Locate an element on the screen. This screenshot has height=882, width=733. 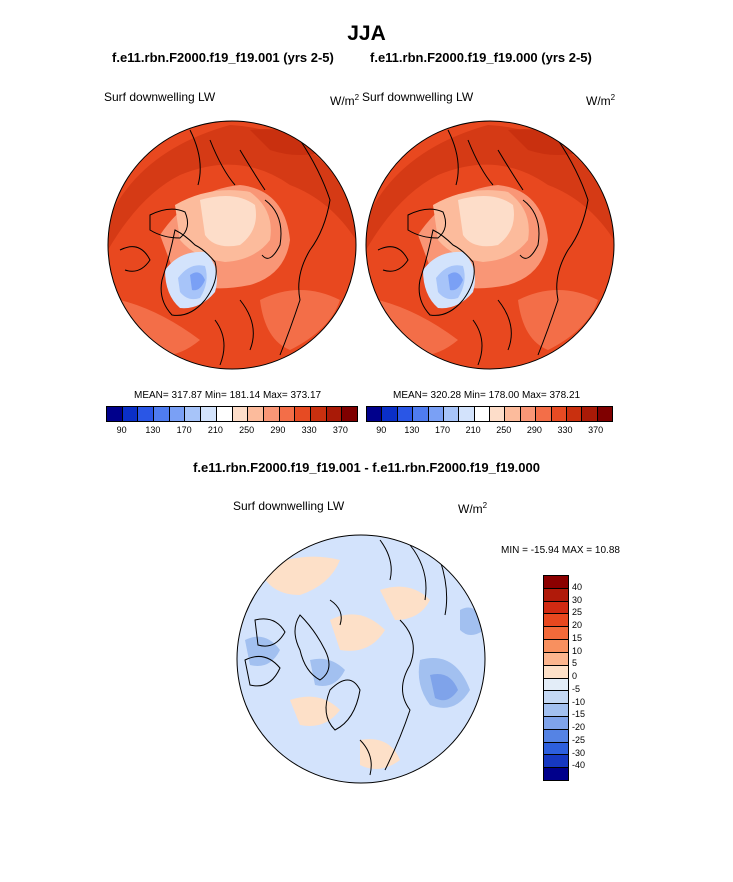
diff-colorbar-tick-label: -20 is located at coordinates (579, 727).